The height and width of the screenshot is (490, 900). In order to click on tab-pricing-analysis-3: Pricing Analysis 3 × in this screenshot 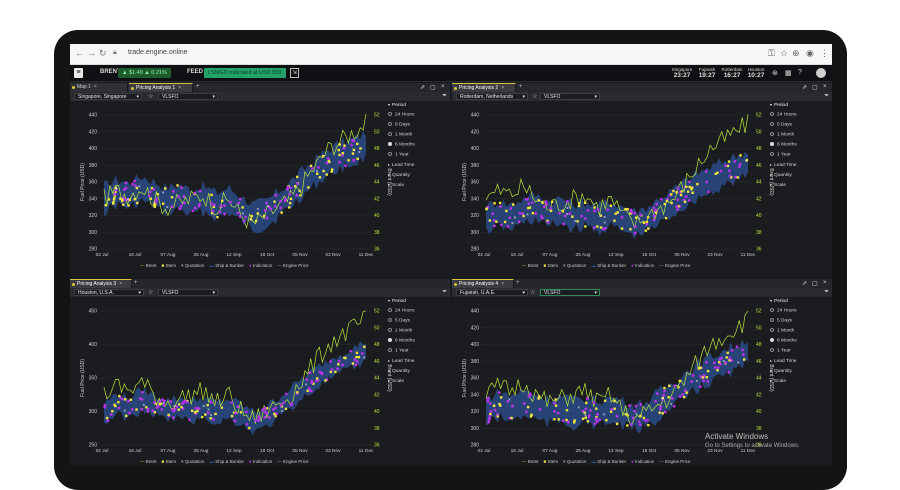, I will do `click(101, 283)`.